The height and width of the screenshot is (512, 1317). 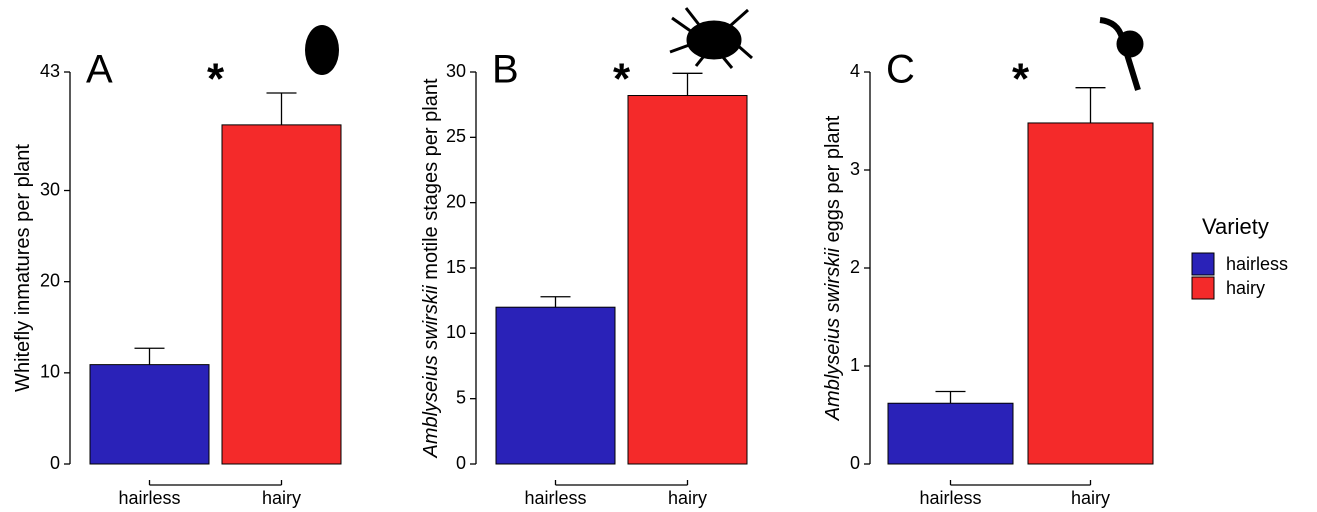 I want to click on y-axis-label: Amblyseius swirskii eggs per plant, so click(x=833, y=268).